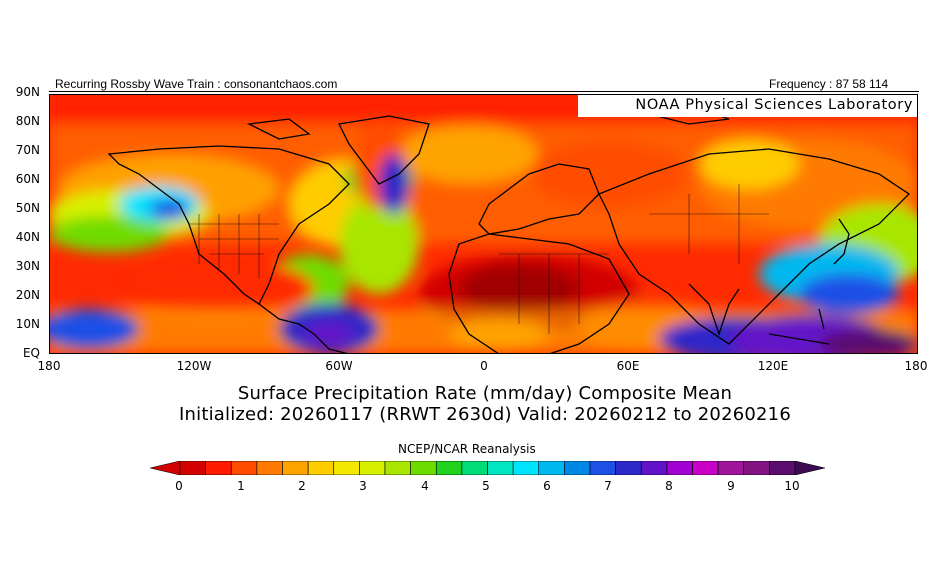 The width and height of the screenshot is (930, 580). What do you see at coordinates (628, 366) in the screenshot?
I see `lon-label-60e: 60E` at bounding box center [628, 366].